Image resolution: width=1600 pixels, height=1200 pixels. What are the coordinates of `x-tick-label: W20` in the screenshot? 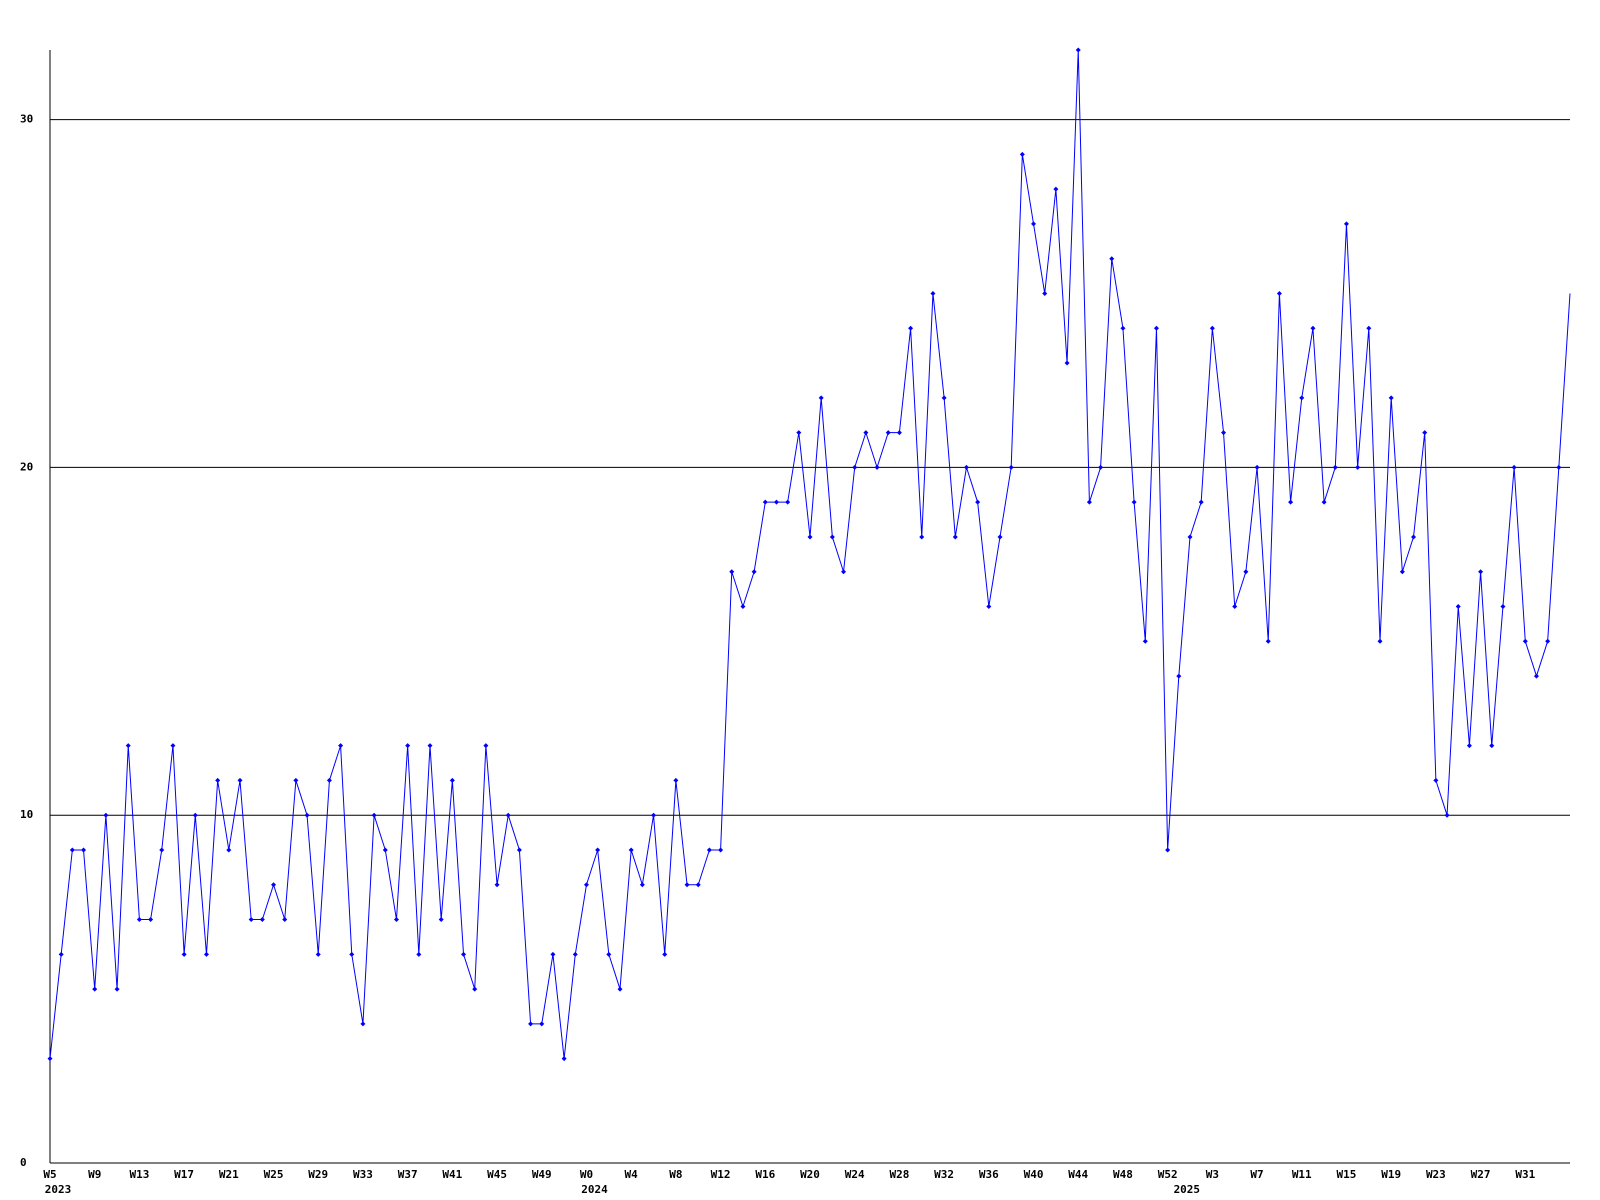 It's located at (810, 1174).